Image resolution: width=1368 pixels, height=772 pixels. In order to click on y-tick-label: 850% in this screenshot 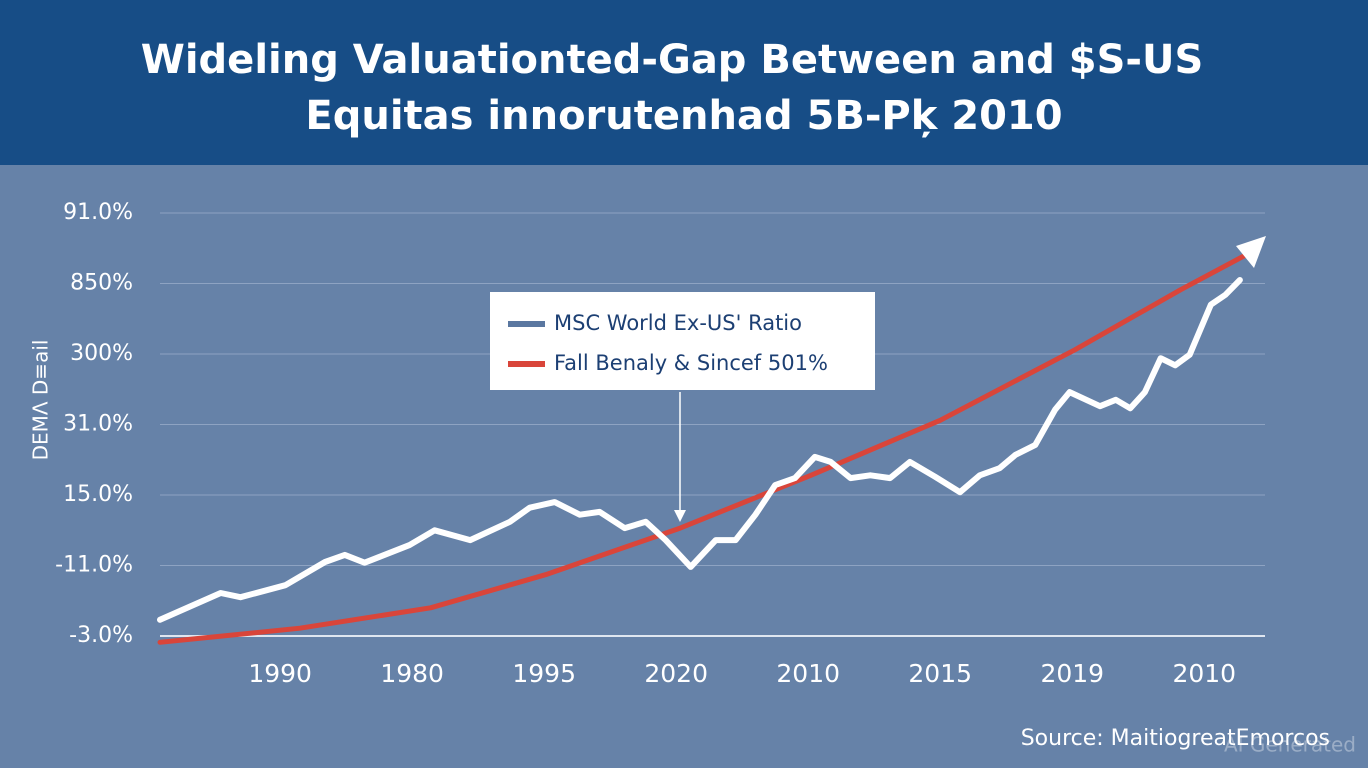, I will do `click(101, 283)`.